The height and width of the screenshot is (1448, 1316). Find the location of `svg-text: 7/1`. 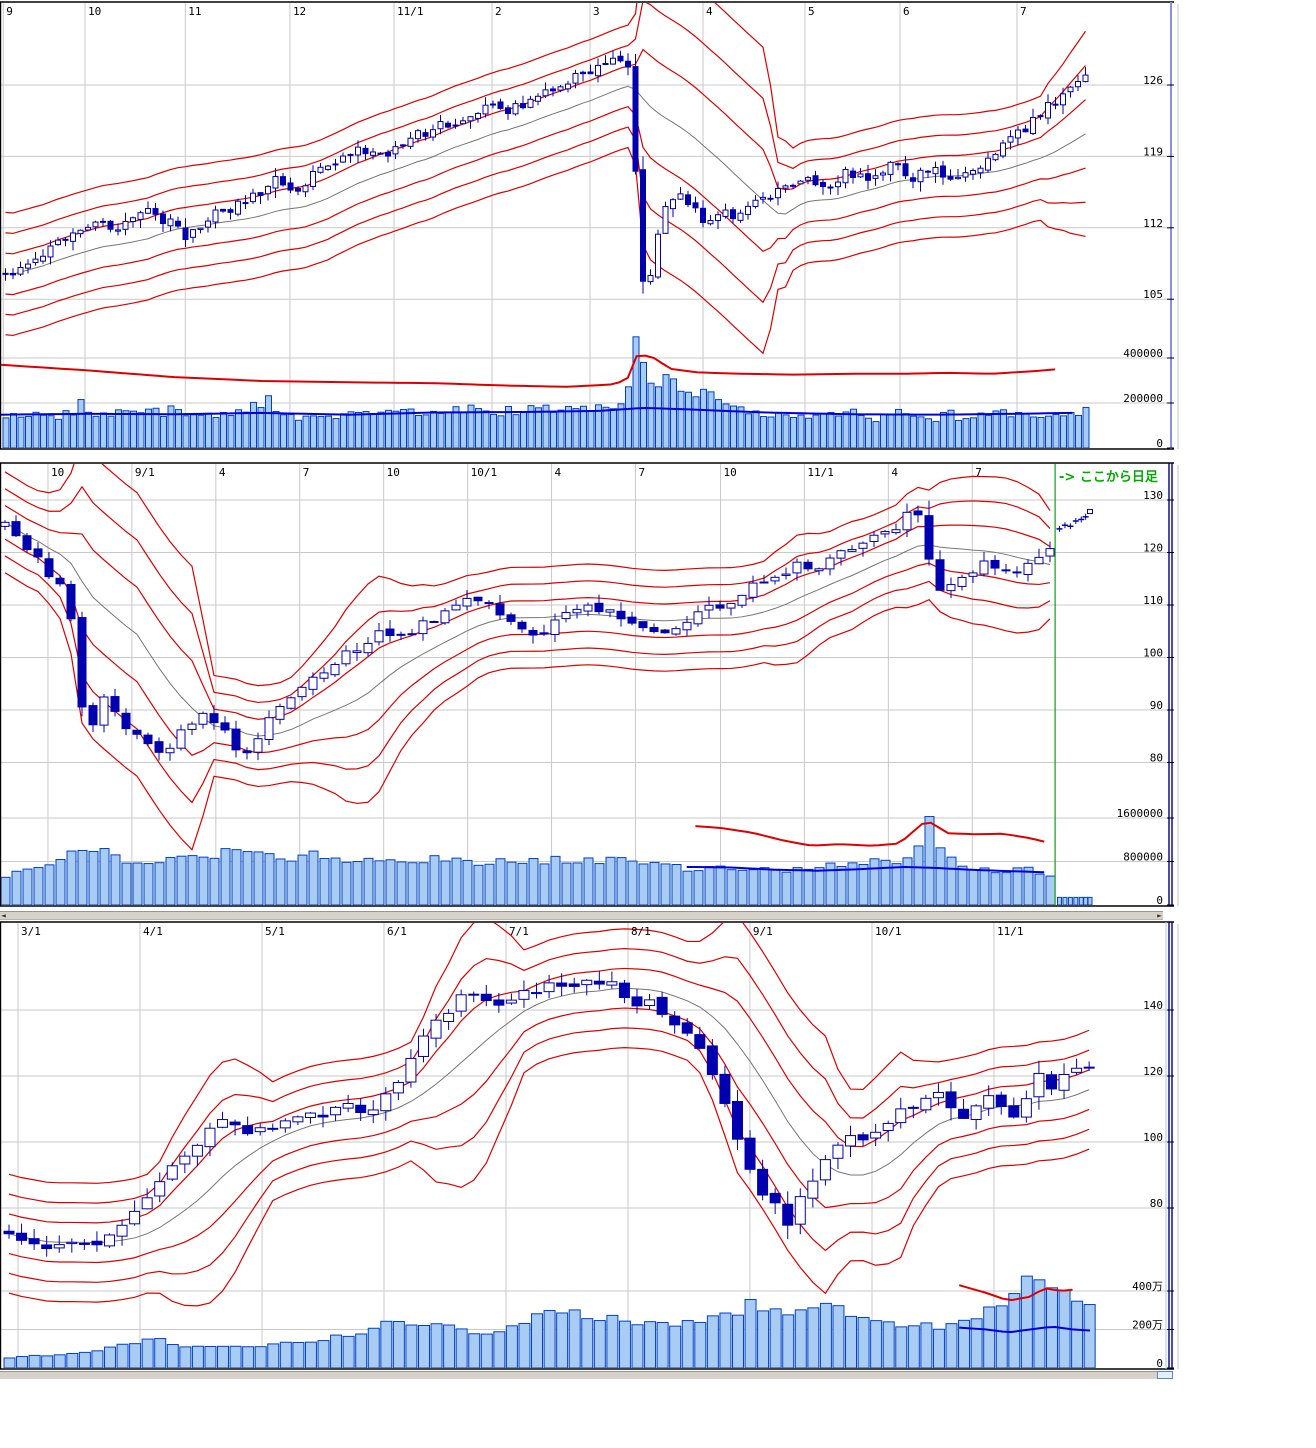

svg-text: 7/1 is located at coordinates (519, 931).